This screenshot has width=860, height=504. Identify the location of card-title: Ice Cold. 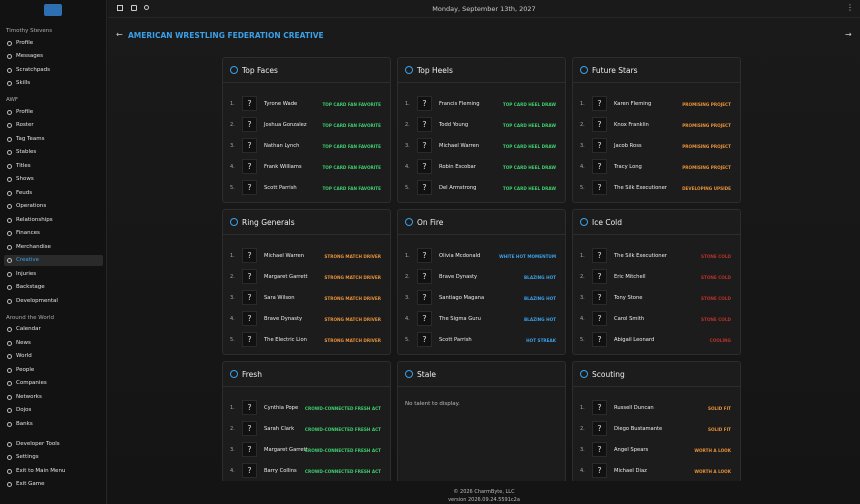
(607, 222).